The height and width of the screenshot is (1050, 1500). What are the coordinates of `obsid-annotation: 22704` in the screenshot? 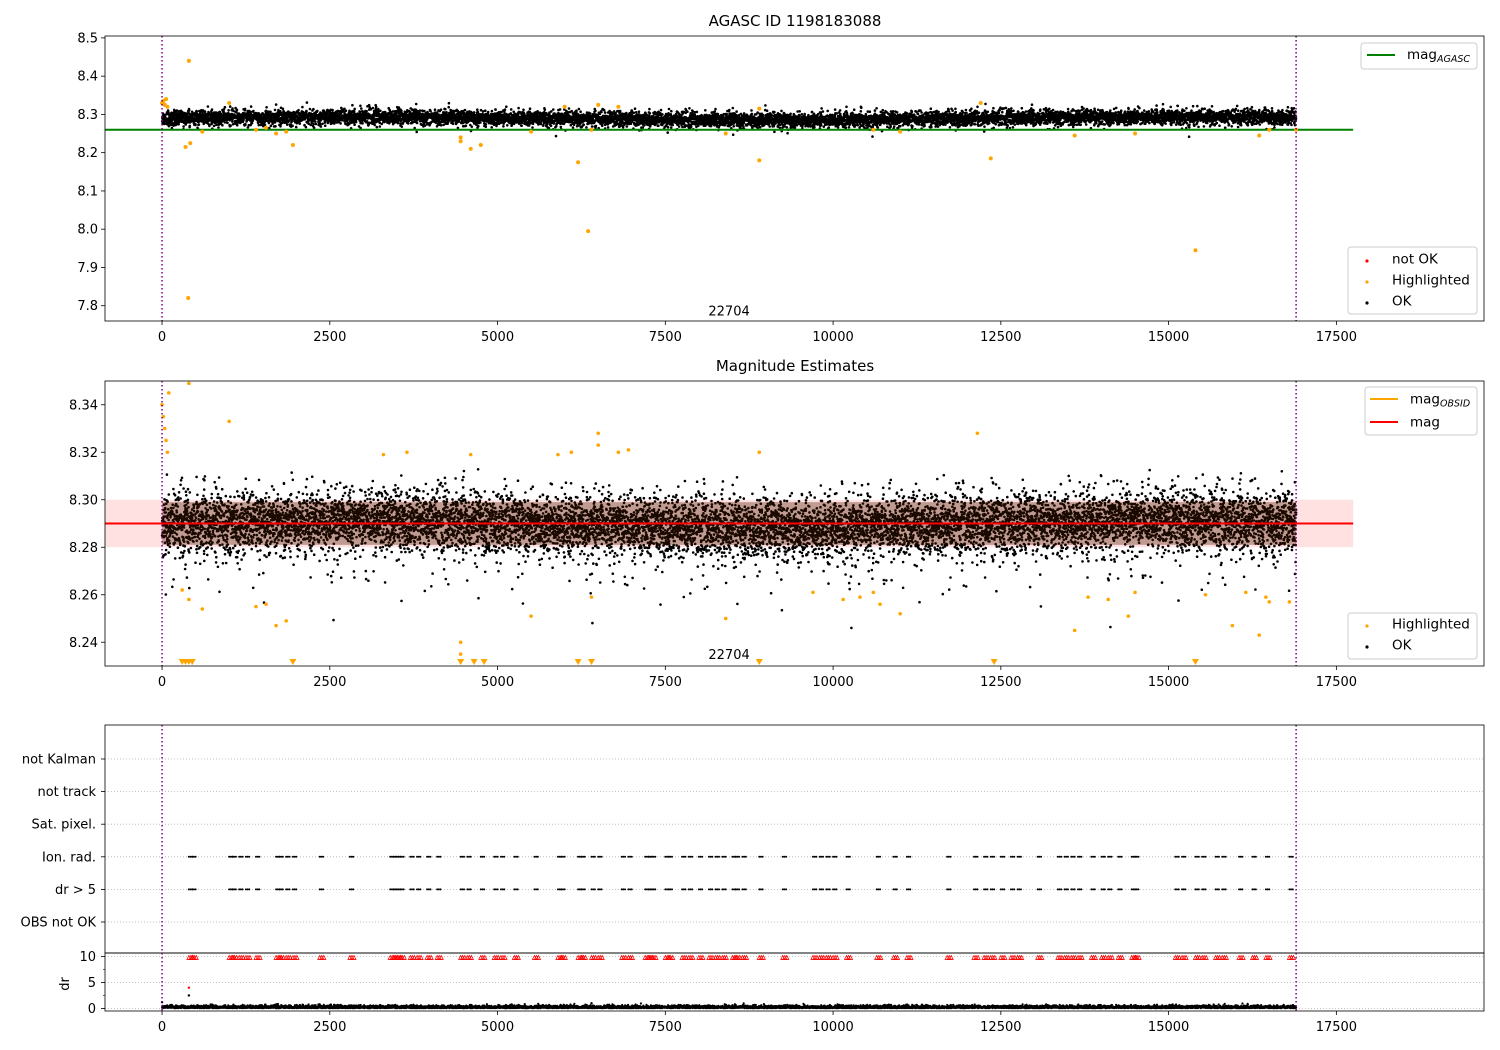 It's located at (728, 311).